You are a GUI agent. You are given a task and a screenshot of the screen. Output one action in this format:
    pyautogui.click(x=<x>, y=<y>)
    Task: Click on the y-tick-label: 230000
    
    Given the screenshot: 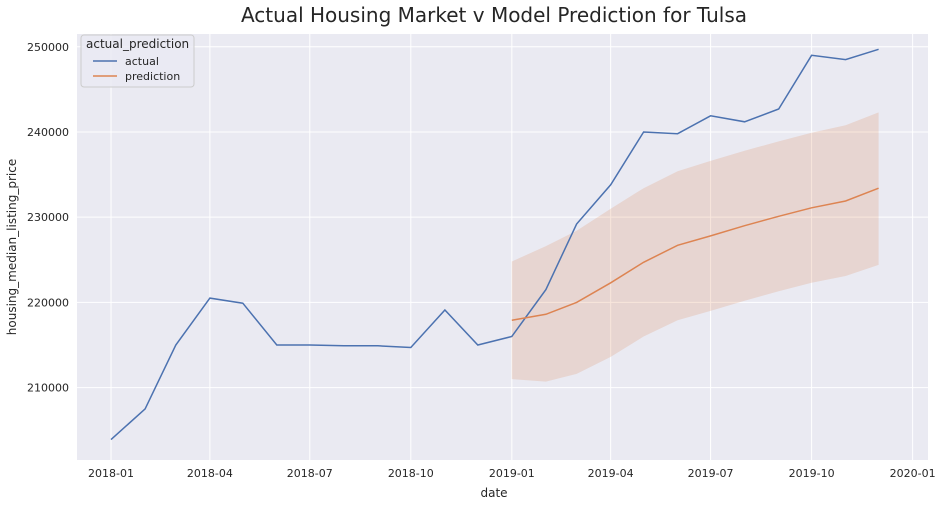 What is the action you would take?
    pyautogui.click(x=48, y=217)
    